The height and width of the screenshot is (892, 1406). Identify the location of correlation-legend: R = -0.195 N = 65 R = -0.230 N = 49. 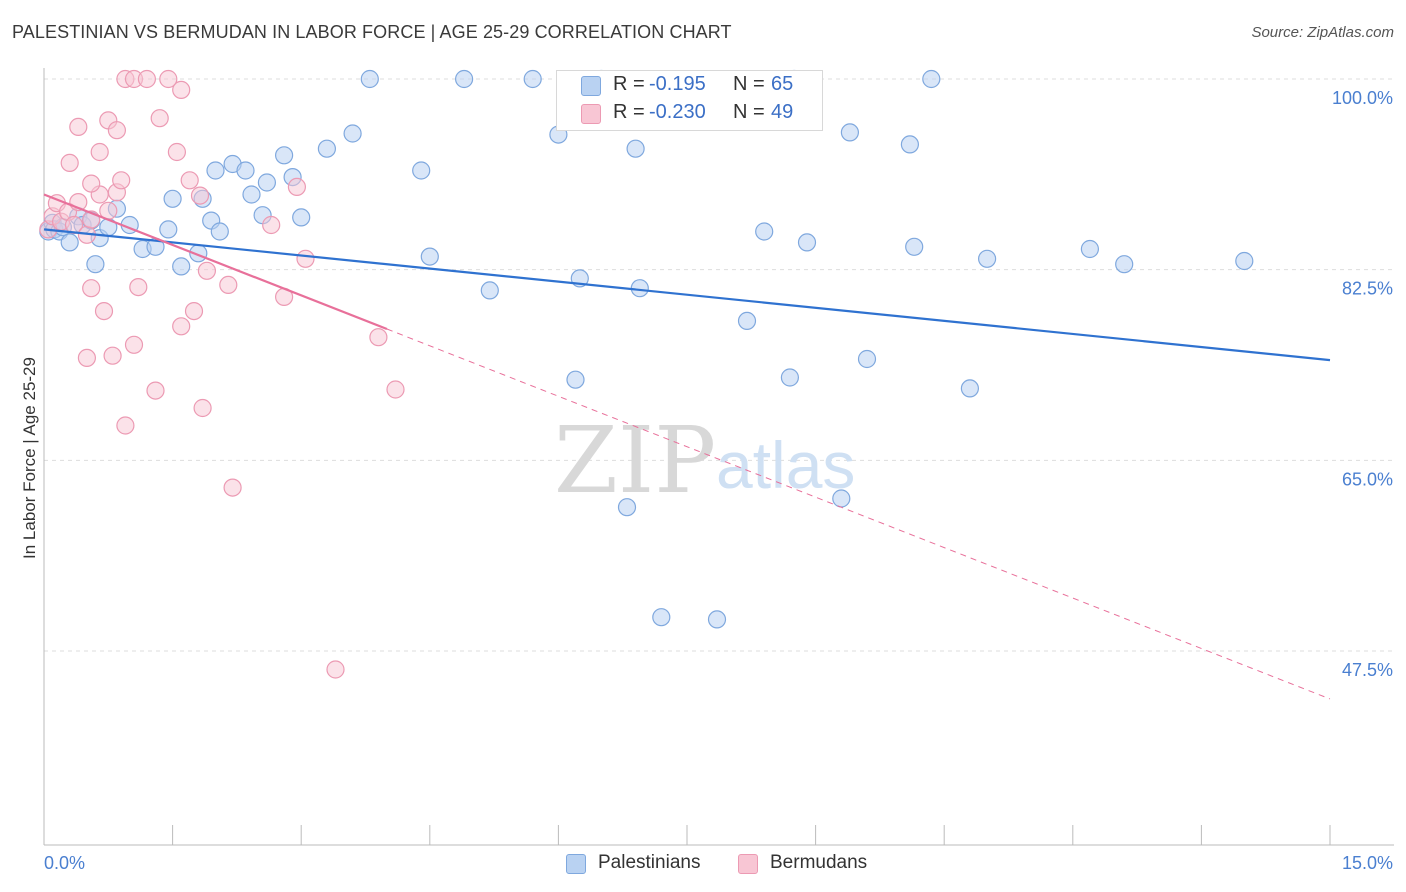
(689, 100).